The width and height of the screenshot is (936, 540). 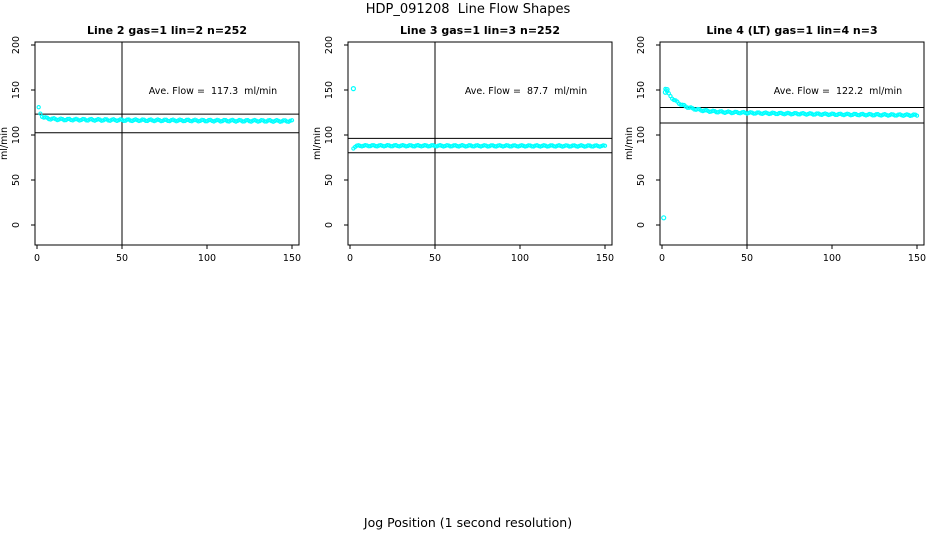 What do you see at coordinates (213, 91) in the screenshot?
I see `ave-flow-annotation: Ave. Flow = 117.3 ml/min` at bounding box center [213, 91].